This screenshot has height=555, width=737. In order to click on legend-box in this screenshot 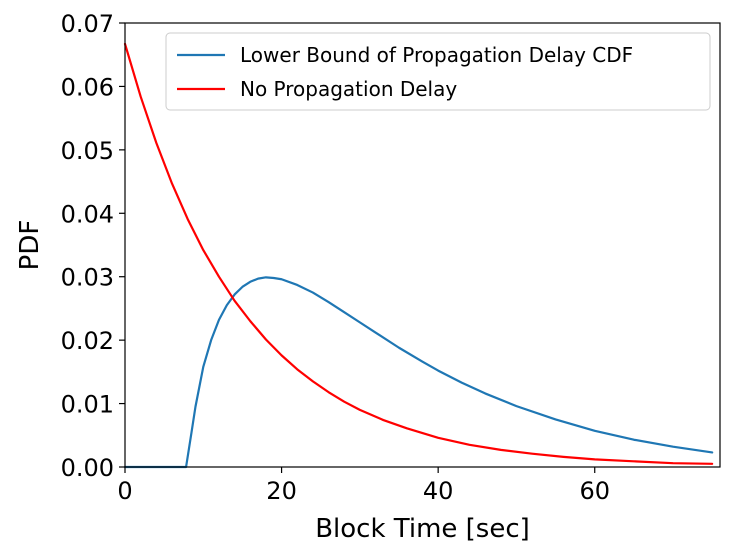, I will do `click(438, 71)`.